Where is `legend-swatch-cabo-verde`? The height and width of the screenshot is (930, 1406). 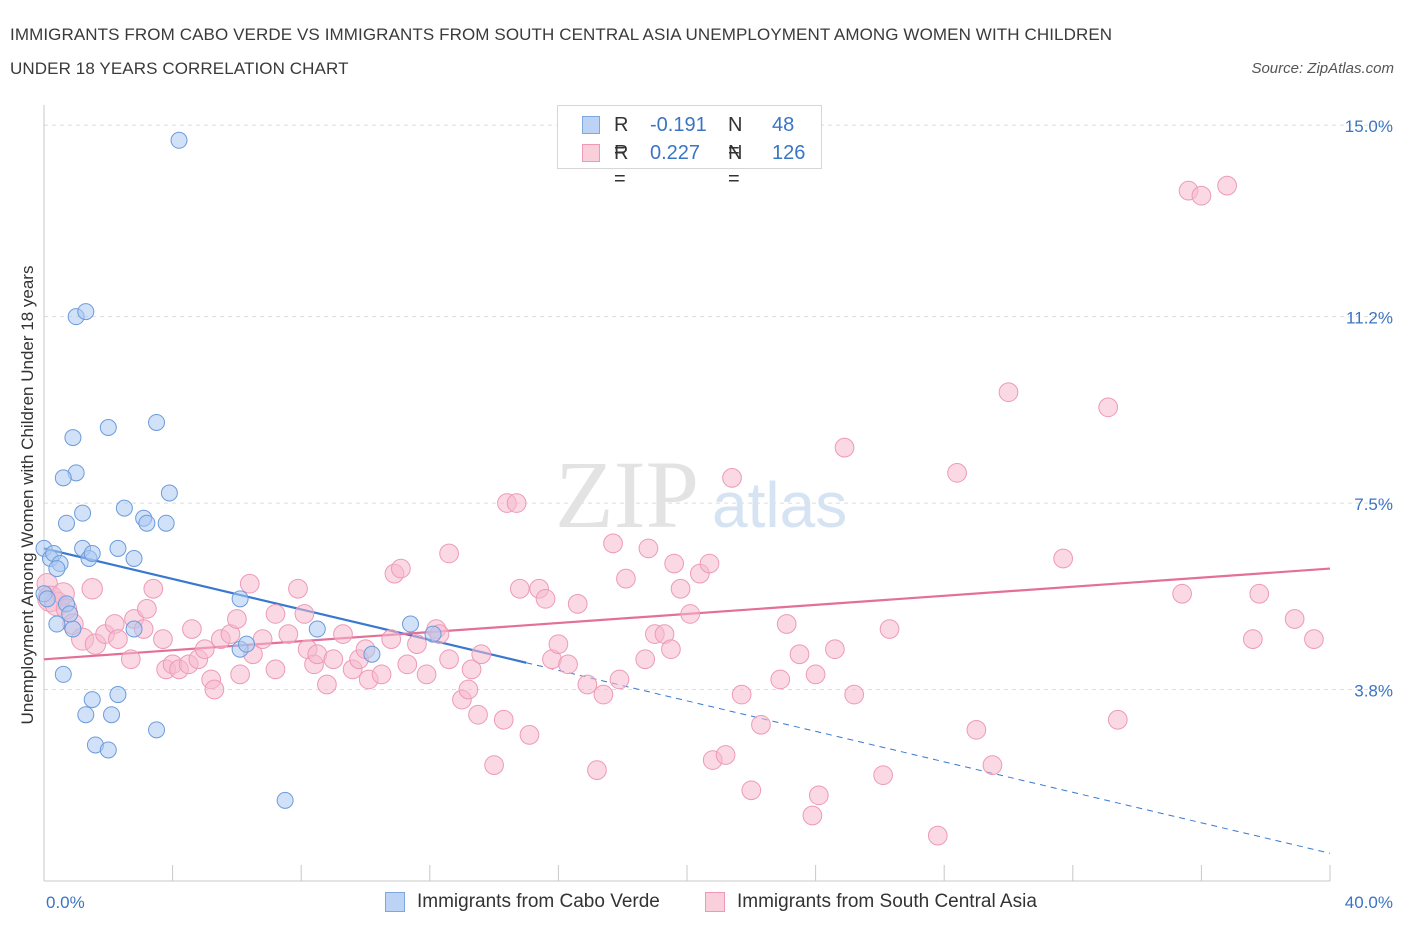 legend-swatch-cabo-verde is located at coordinates (395, 902).